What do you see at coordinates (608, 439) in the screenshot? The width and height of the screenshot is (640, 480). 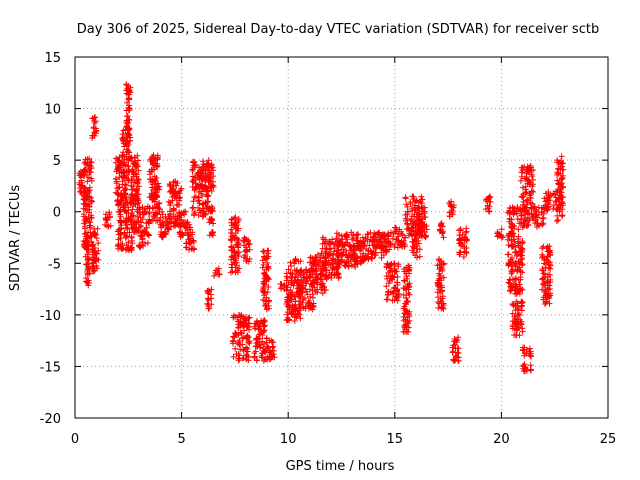 I see `x-tick-label: 25` at bounding box center [608, 439].